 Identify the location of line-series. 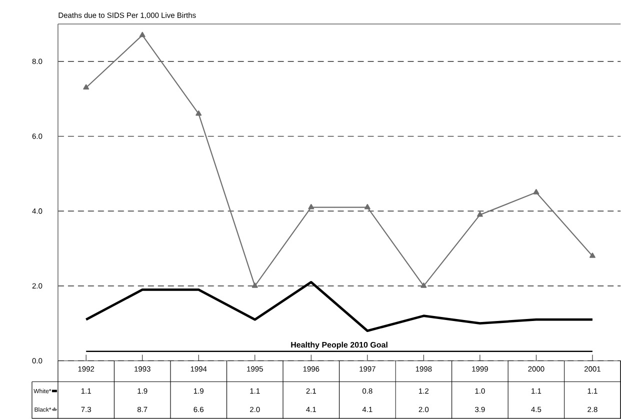
(339, 306).